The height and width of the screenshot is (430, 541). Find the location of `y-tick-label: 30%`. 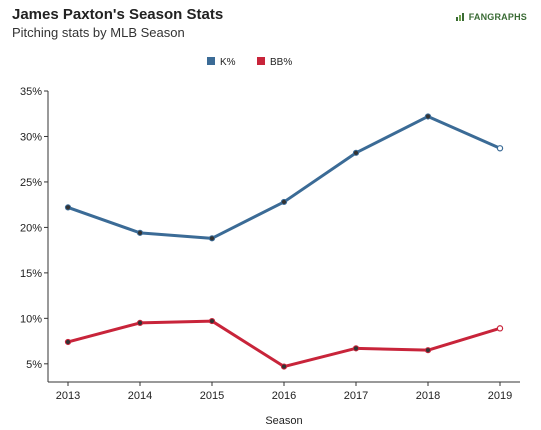

y-tick-label: 30% is located at coordinates (31, 137).